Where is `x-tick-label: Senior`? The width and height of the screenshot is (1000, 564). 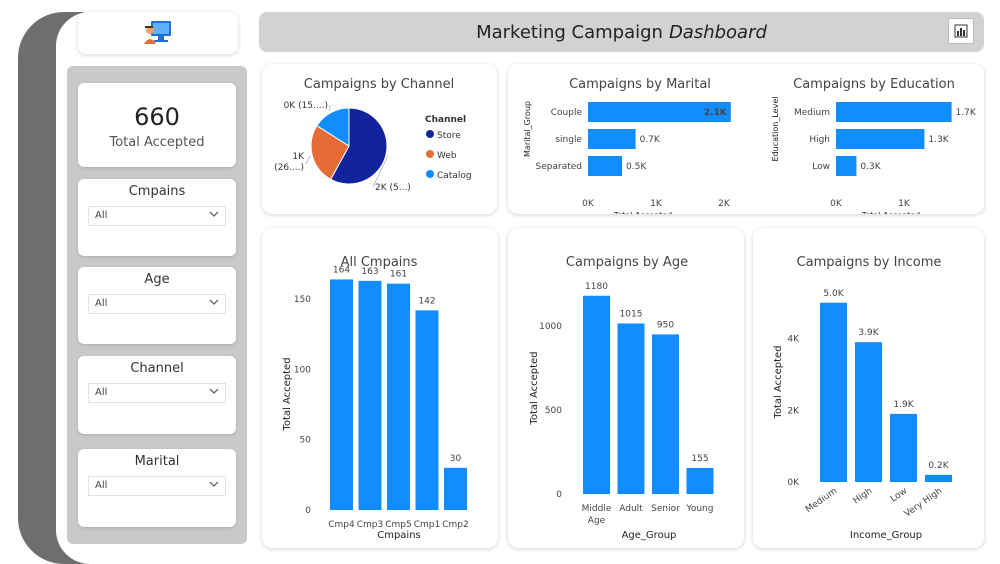
x-tick-label: Senior is located at coordinates (665, 509).